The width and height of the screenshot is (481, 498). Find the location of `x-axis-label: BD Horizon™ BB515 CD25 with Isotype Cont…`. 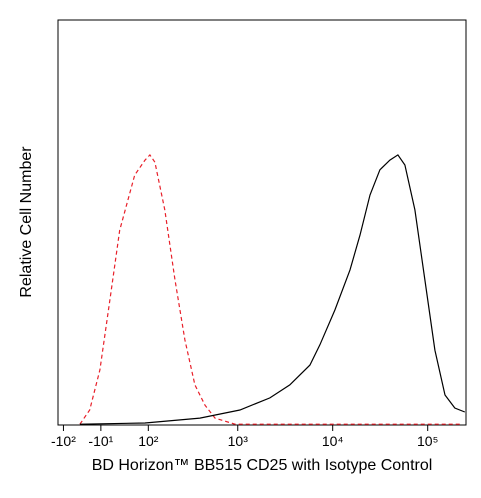

x-axis-label: BD Horizon™ BB515 CD25 with Isotype Cont… is located at coordinates (262, 465).